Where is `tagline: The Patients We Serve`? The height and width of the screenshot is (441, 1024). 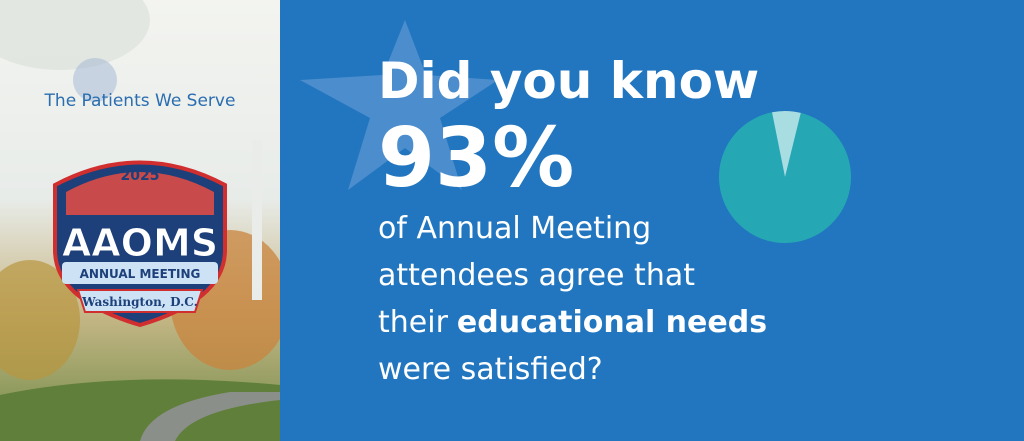 tagline: The Patients We Serve is located at coordinates (140, 101).